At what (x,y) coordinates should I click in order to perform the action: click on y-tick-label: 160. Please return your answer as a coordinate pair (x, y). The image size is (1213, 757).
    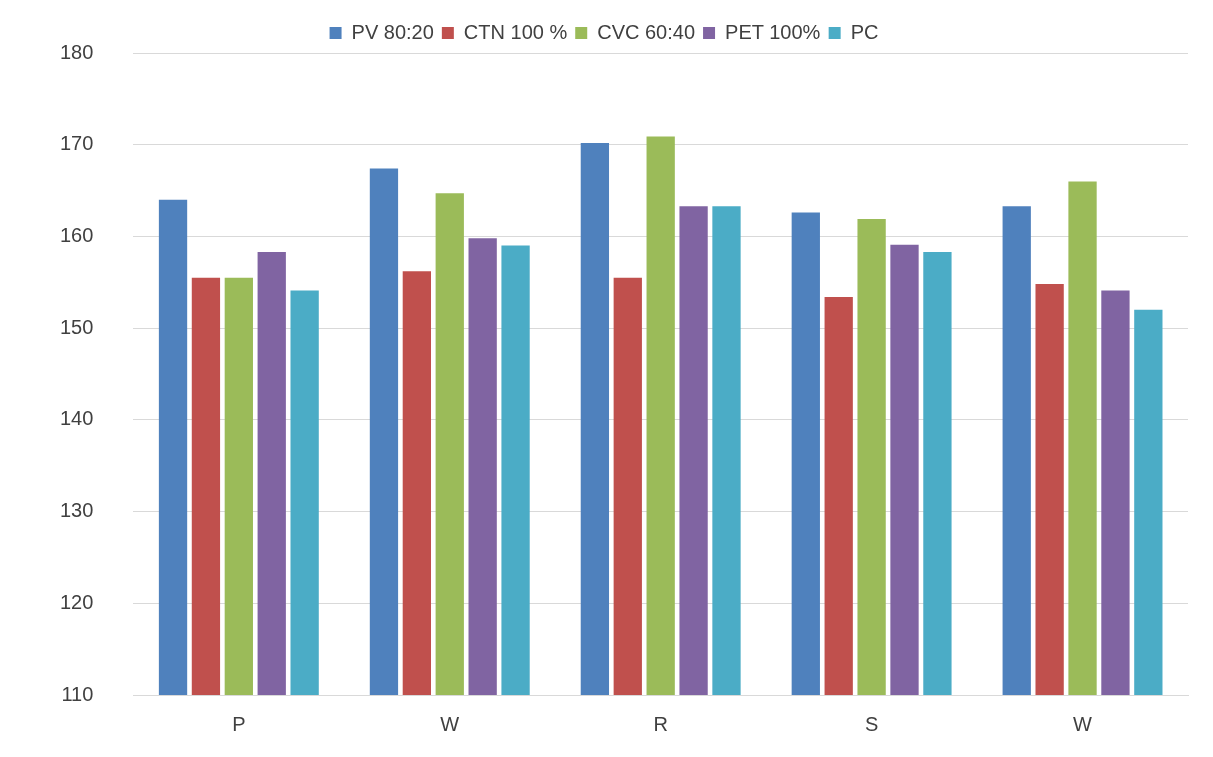
    Looking at the image, I should click on (76, 234).